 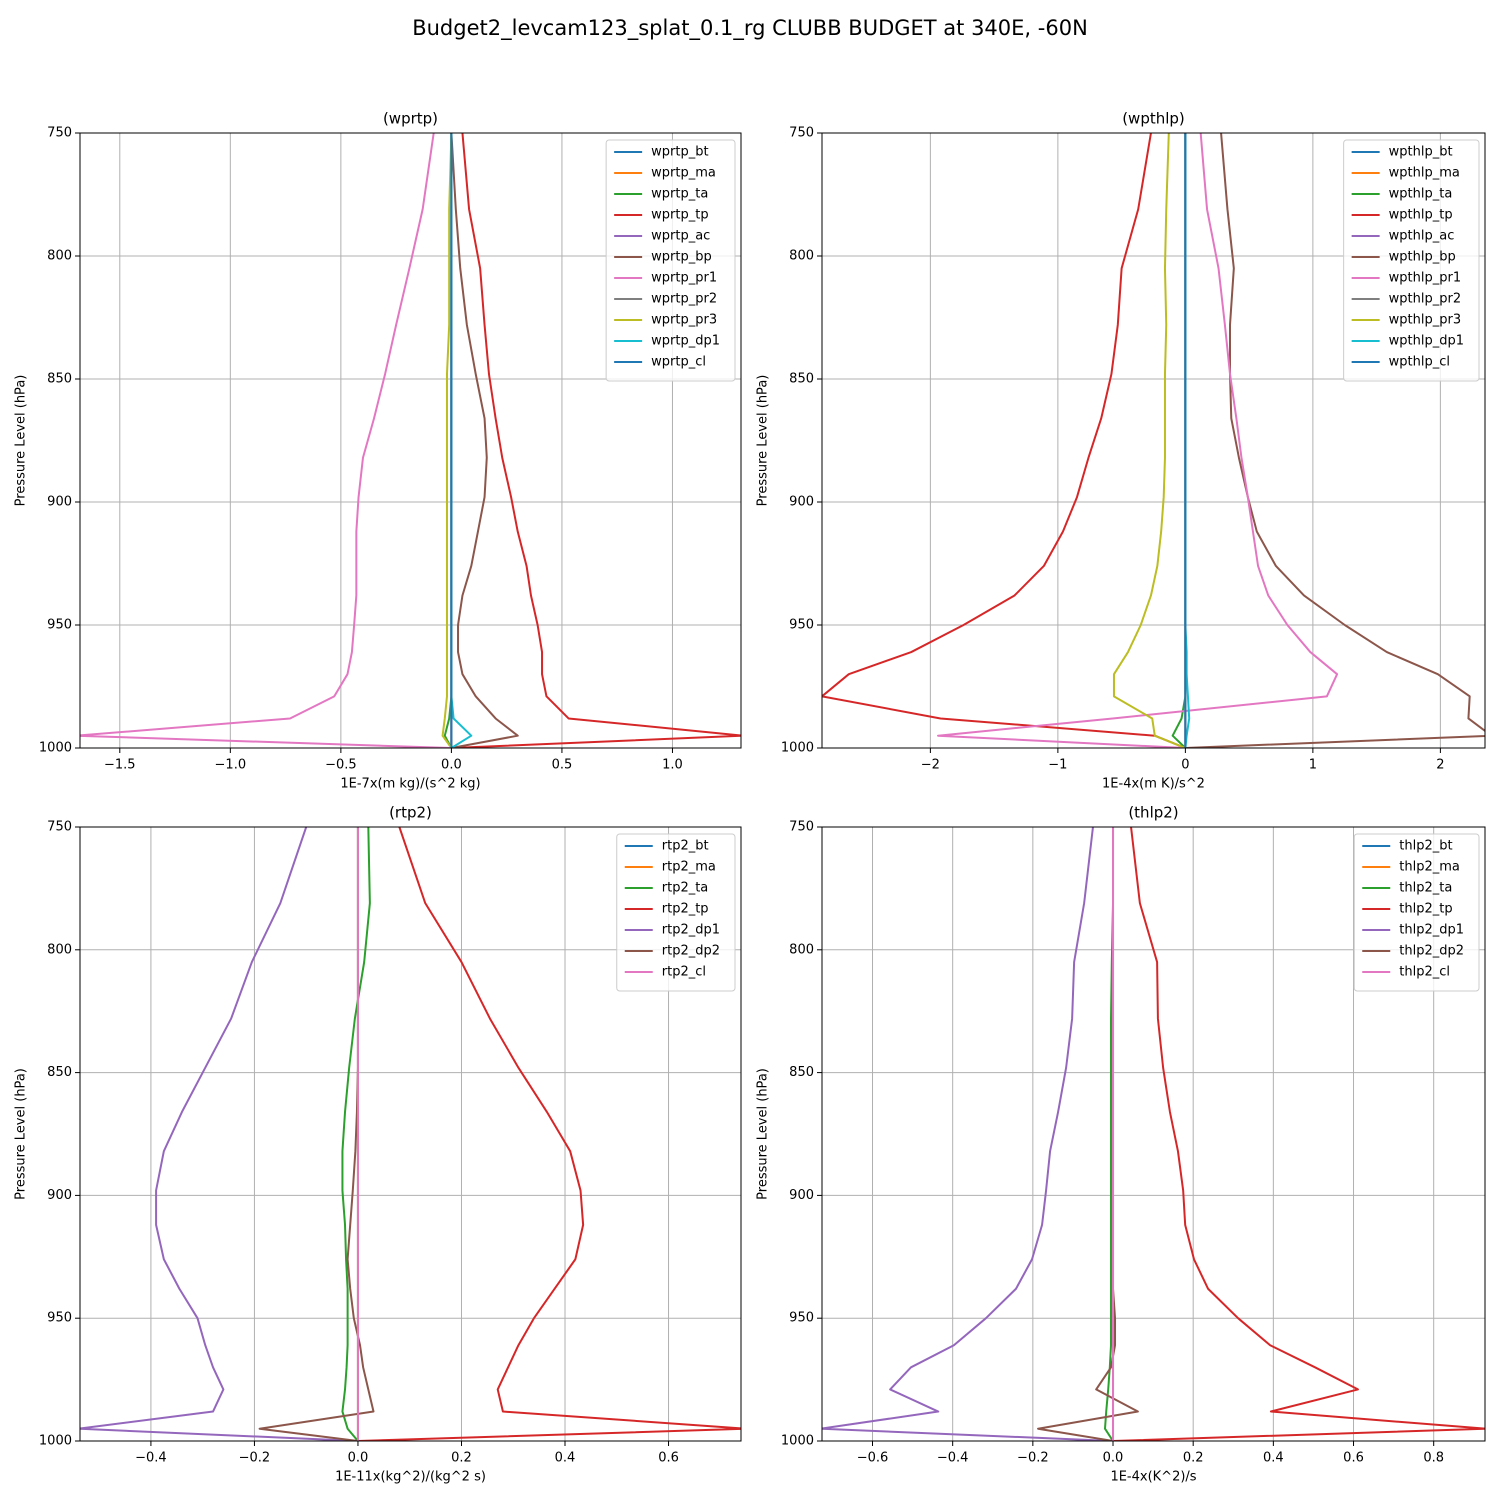 I want to click on x-tick-label: −1.5, so click(x=120, y=765).